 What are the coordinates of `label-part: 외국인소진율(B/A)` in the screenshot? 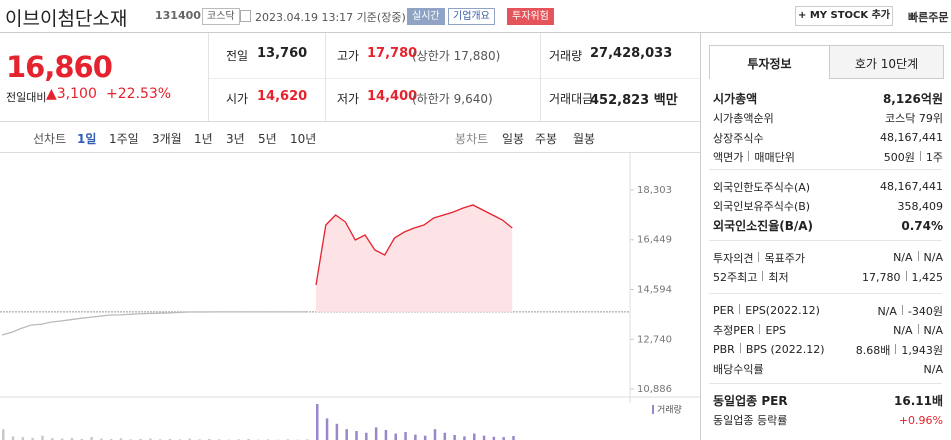 It's located at (763, 226).